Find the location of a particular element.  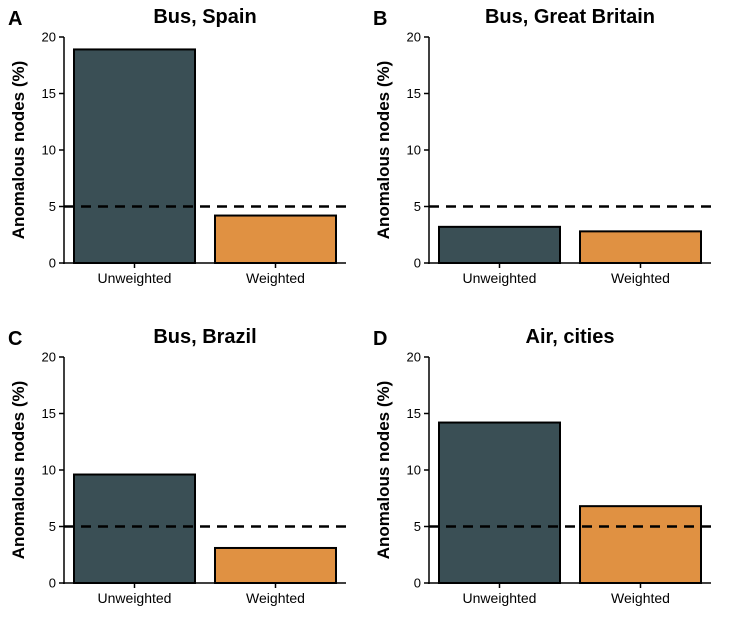

chart-title: Bus, Spain is located at coordinates (204, 17).